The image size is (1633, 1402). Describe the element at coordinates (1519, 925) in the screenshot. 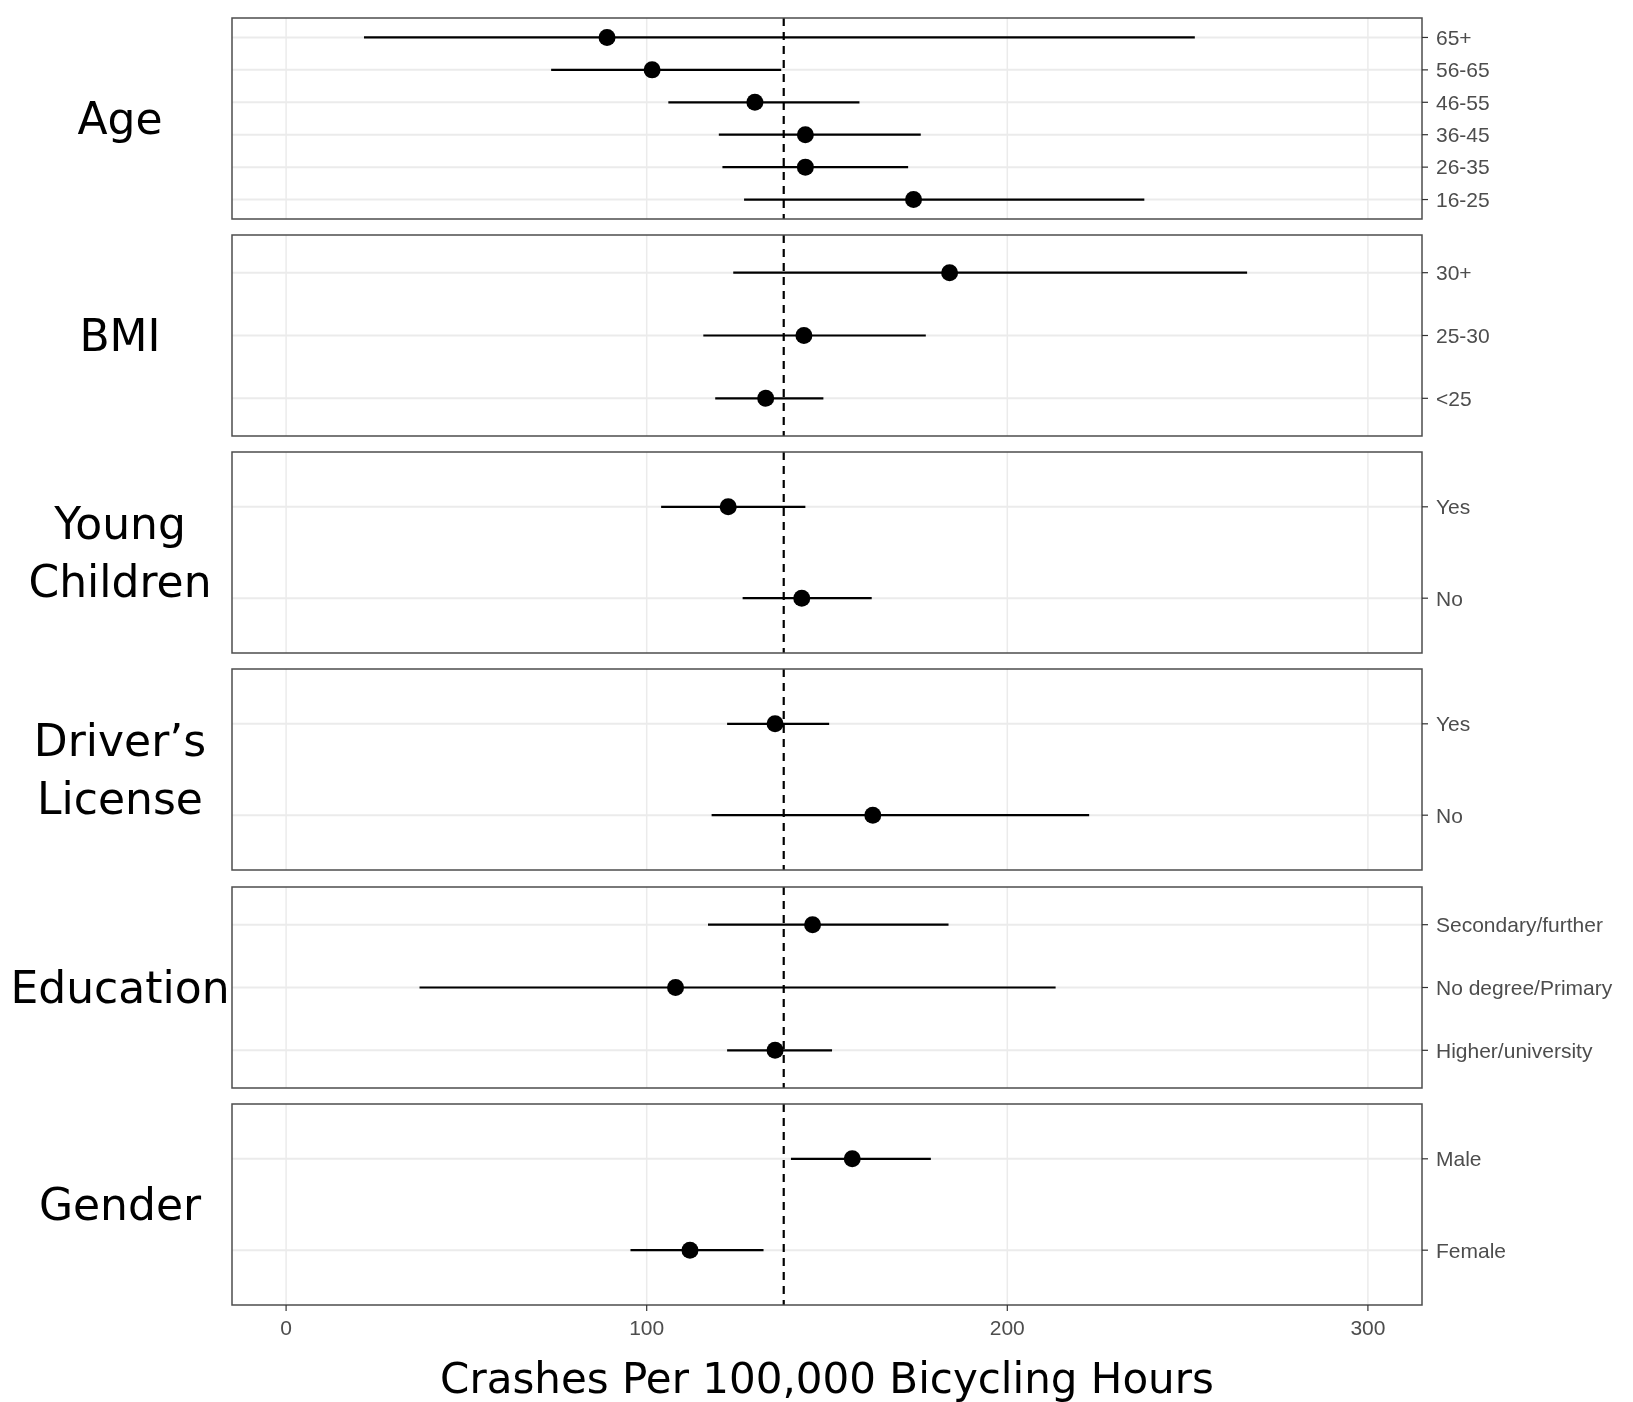

I see `y-tick-label: Secondary/further` at that location.